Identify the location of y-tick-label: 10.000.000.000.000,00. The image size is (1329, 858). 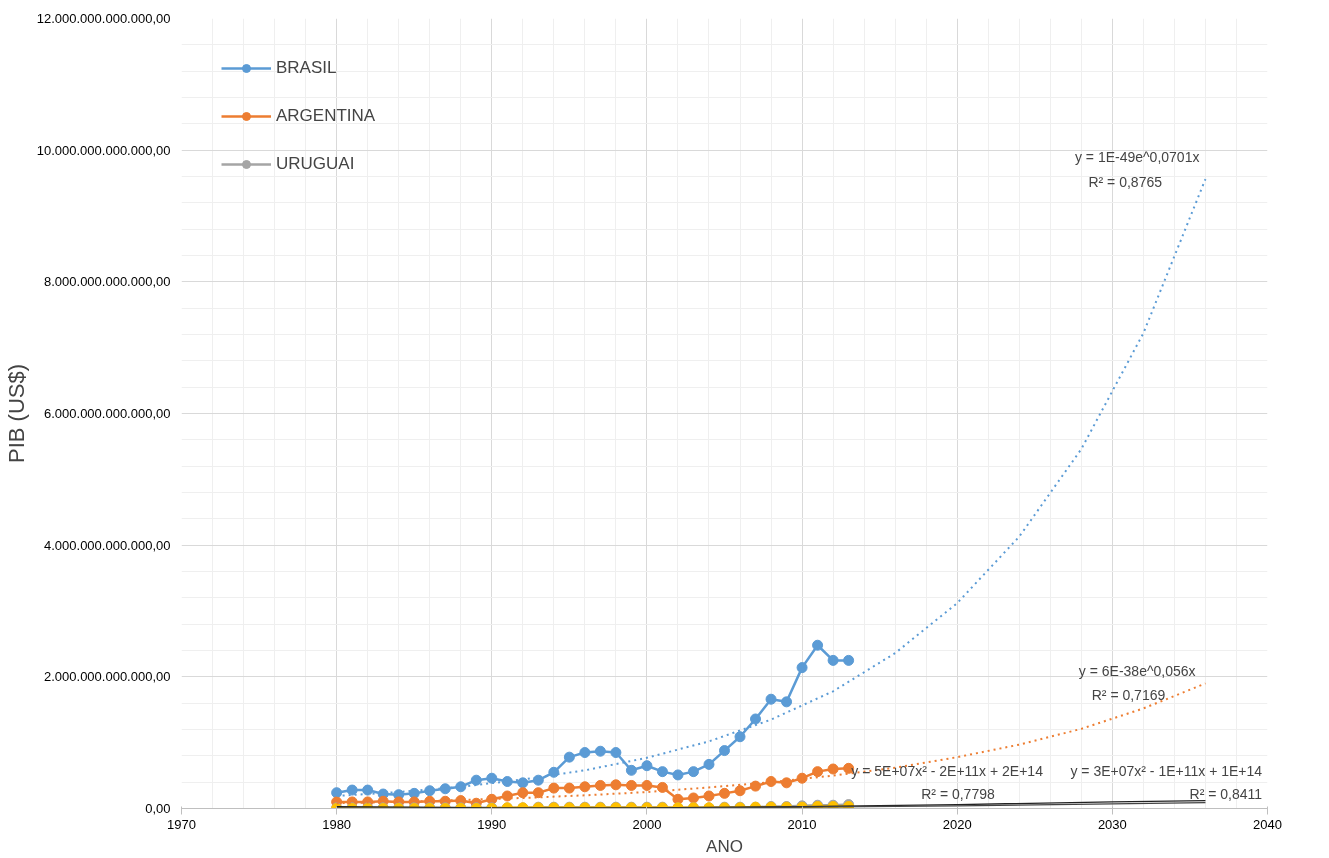
(103, 150).